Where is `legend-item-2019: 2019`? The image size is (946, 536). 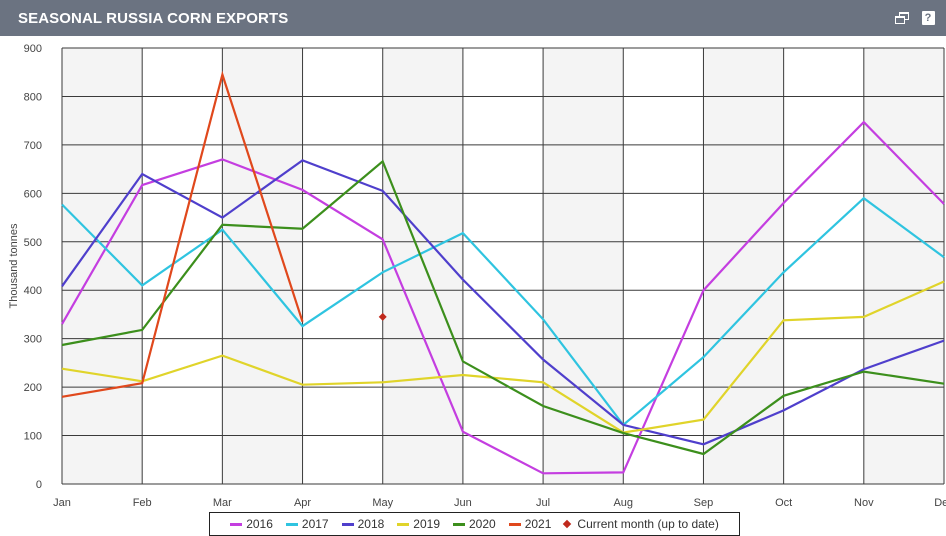
legend-item-2019: 2019 is located at coordinates (418, 524).